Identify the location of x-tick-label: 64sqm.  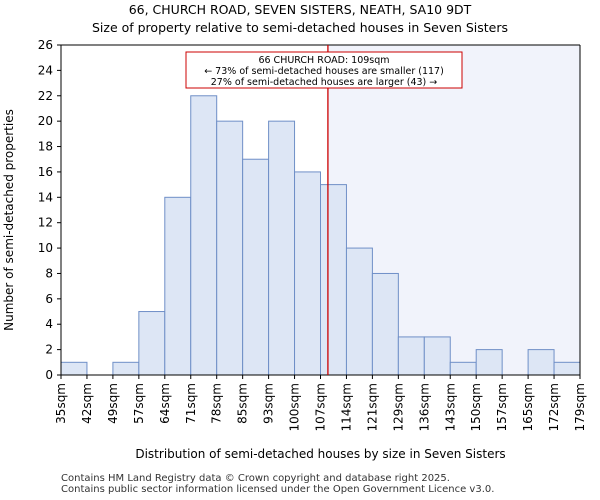
(165, 403).